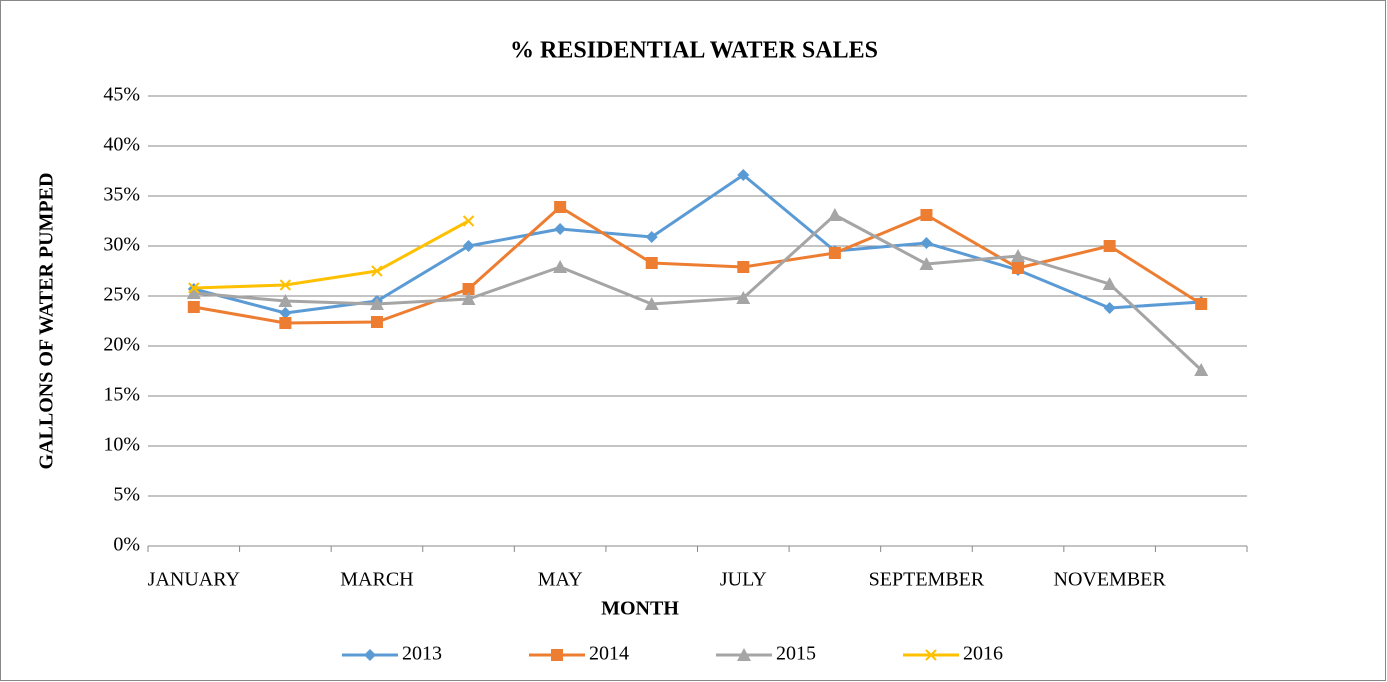  What do you see at coordinates (983, 654) in the screenshot?
I see `legend-label: 2016` at bounding box center [983, 654].